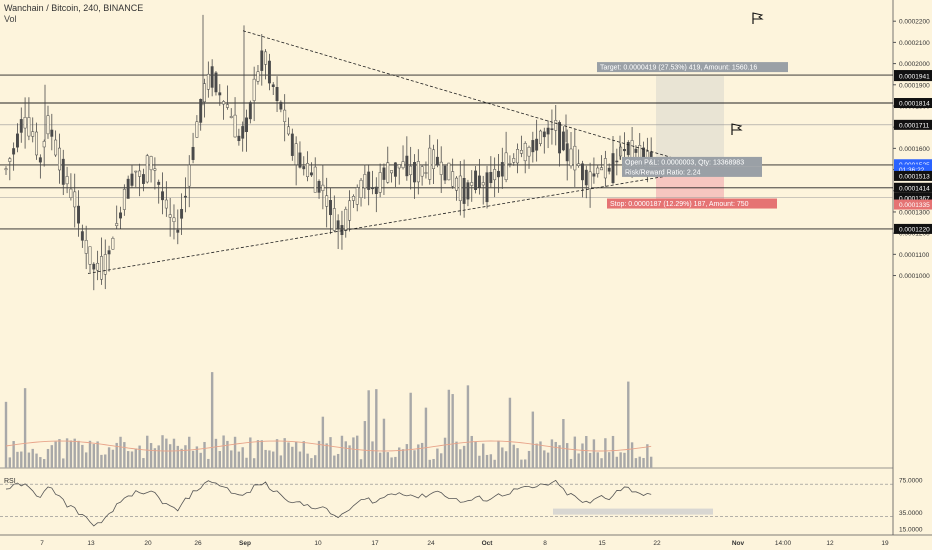 The height and width of the screenshot is (550, 932). Describe the element at coordinates (431, 543) in the screenshot. I see `x-tick-label: 24` at that location.